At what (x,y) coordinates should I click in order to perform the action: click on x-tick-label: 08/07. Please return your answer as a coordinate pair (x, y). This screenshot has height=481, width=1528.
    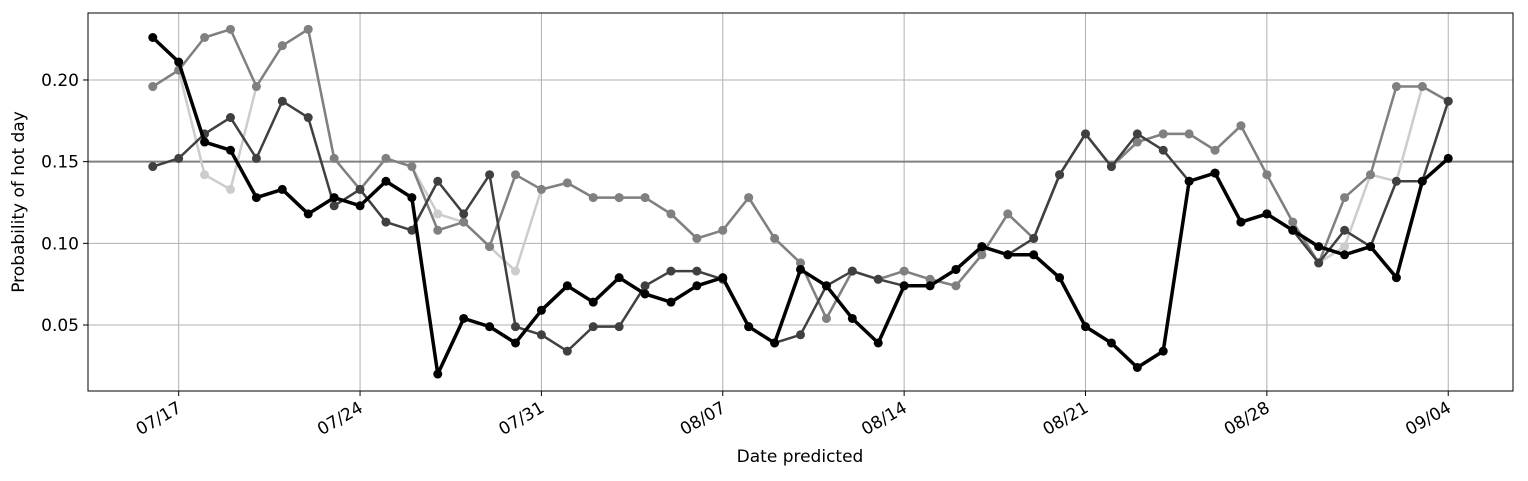
    Looking at the image, I should click on (703, 419).